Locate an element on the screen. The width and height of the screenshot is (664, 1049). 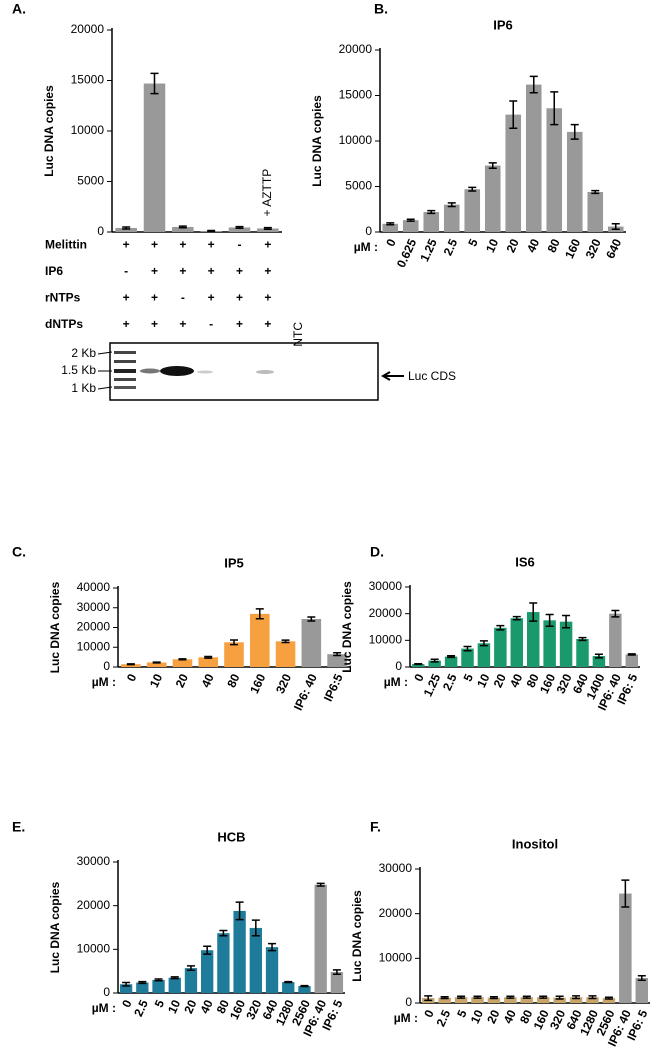
x-tick-label: 640 is located at coordinates (613, 248).